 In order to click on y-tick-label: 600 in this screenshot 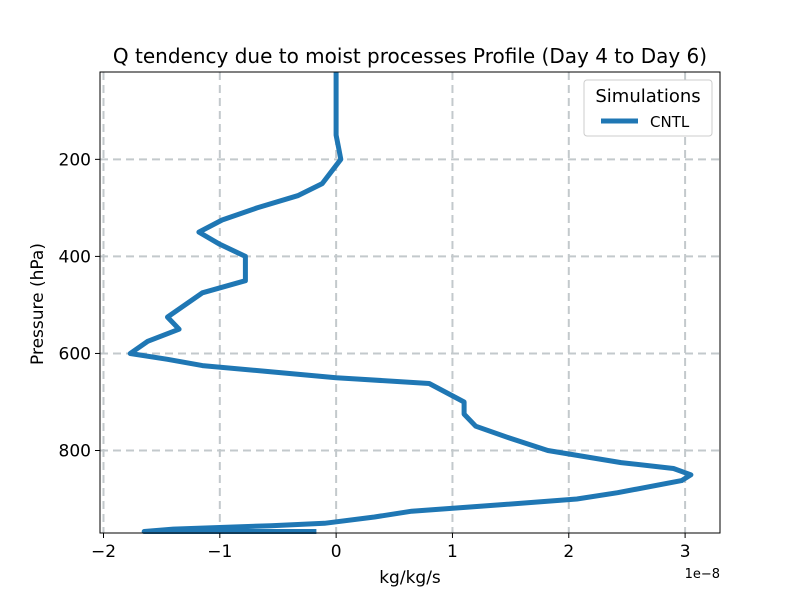, I will do `click(75, 354)`.